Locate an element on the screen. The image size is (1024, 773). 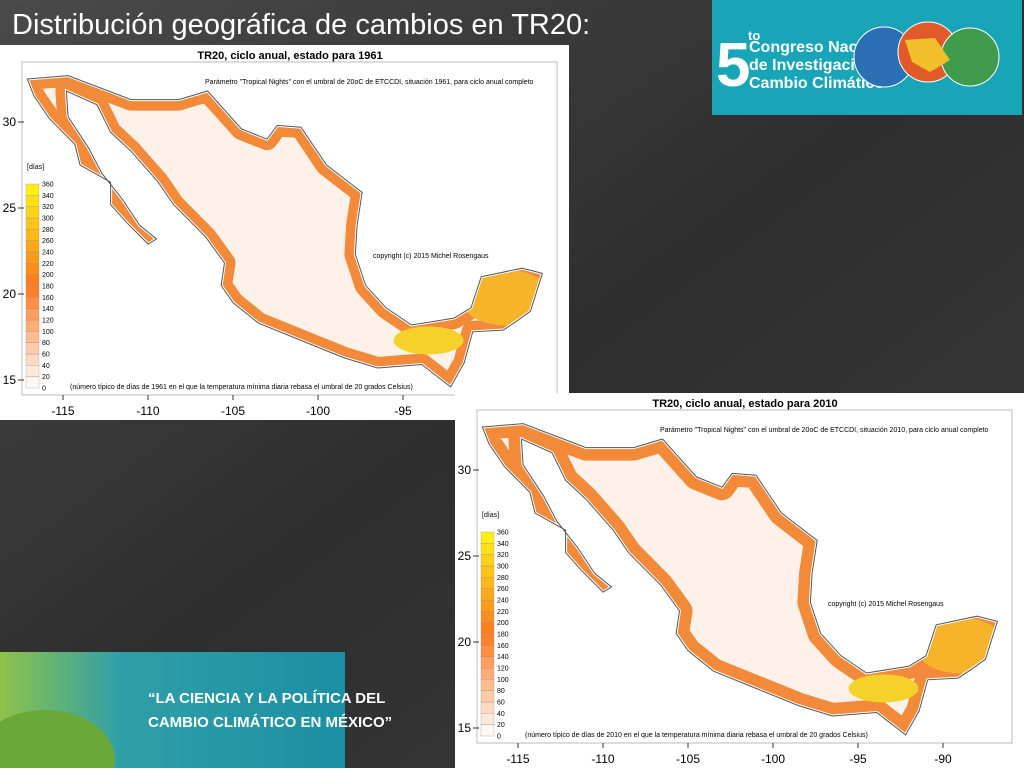
legend-label: 120 is located at coordinates (503, 669).